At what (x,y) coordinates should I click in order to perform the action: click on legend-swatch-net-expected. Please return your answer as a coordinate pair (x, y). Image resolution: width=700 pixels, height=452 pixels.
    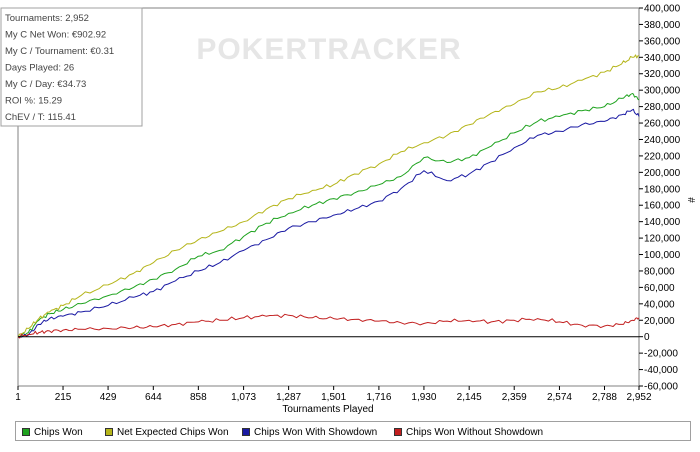
    Looking at the image, I should click on (109, 432).